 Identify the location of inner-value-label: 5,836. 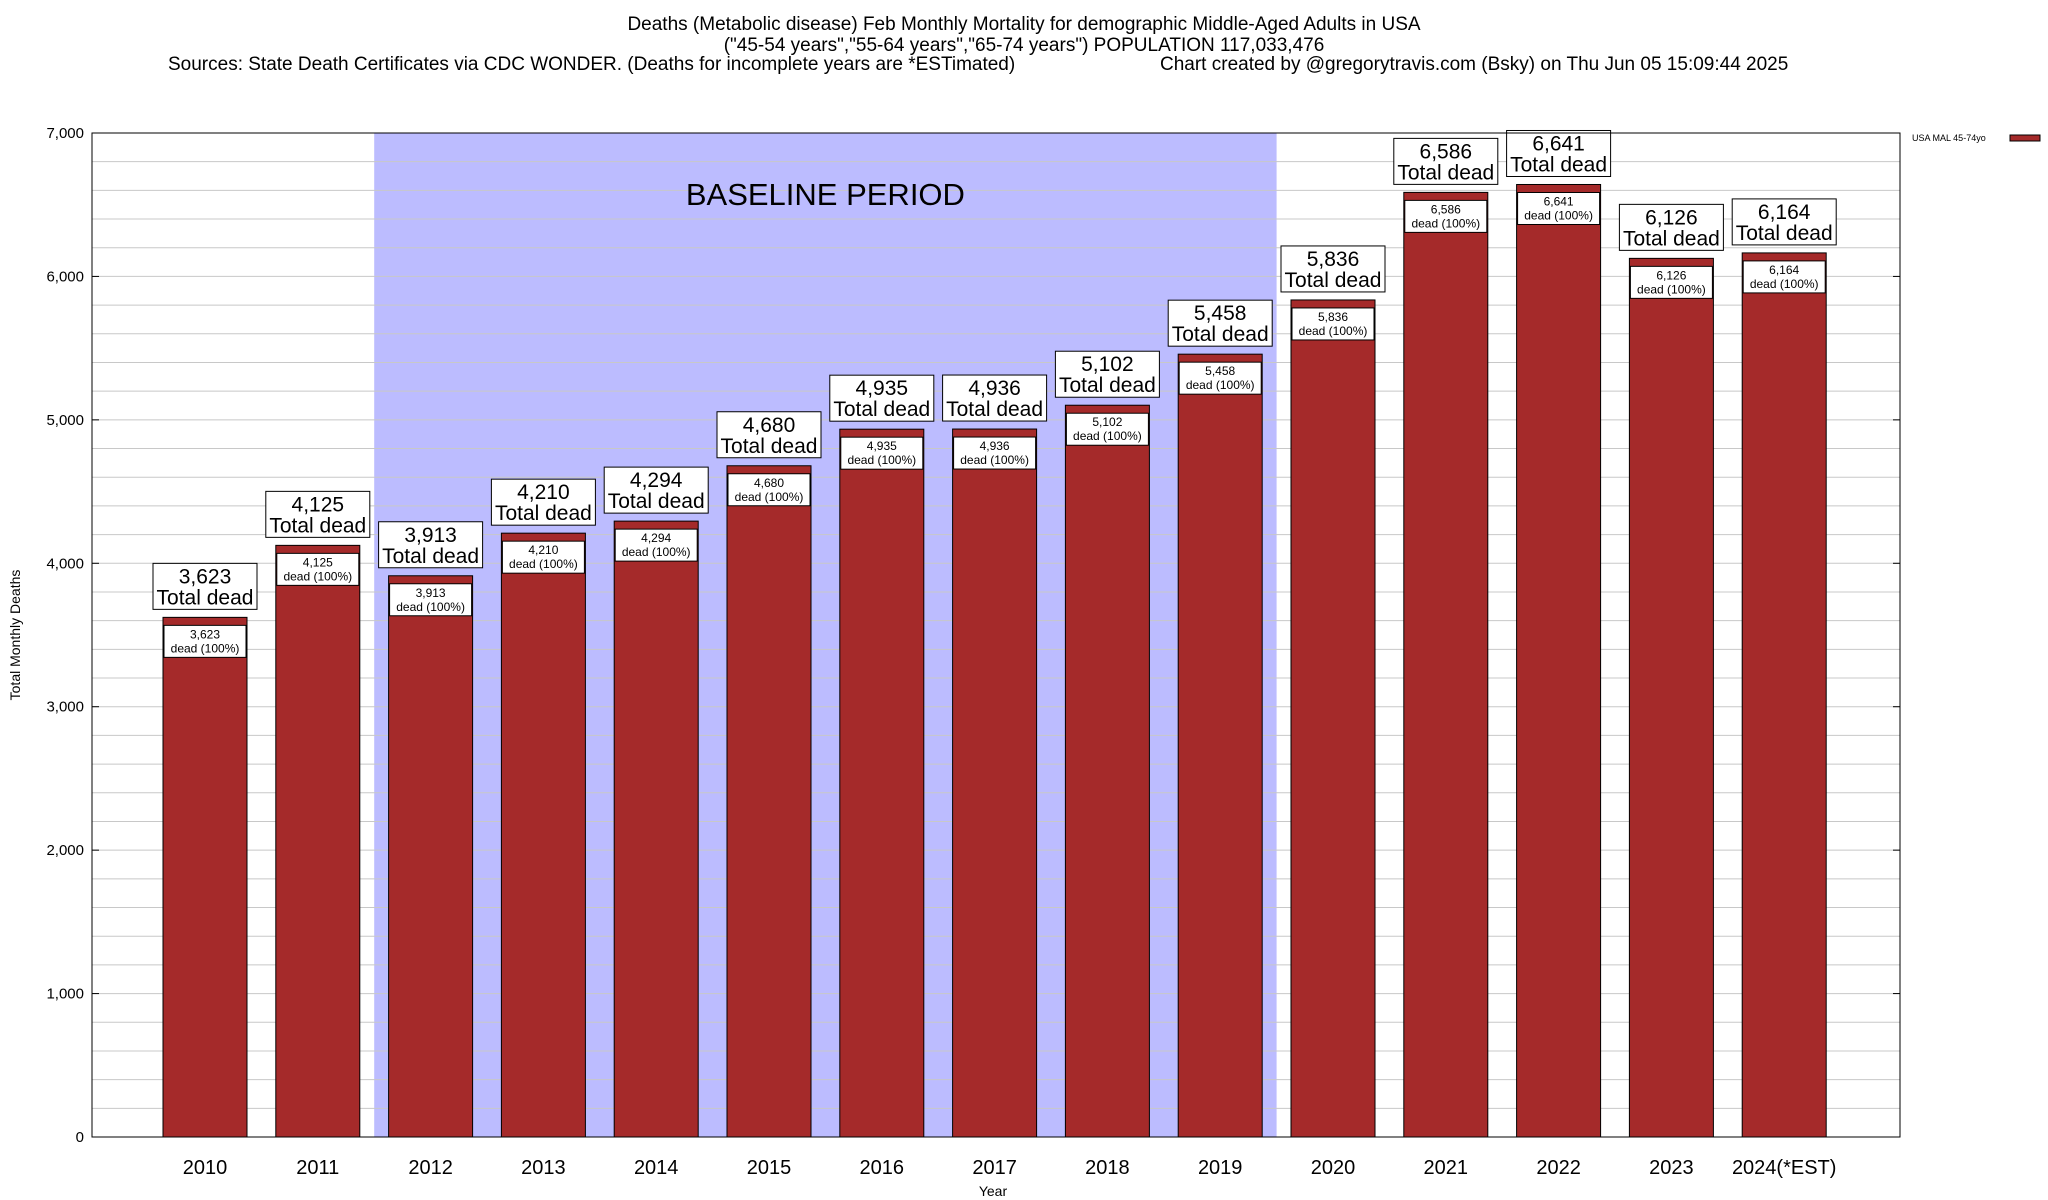
(1333, 317).